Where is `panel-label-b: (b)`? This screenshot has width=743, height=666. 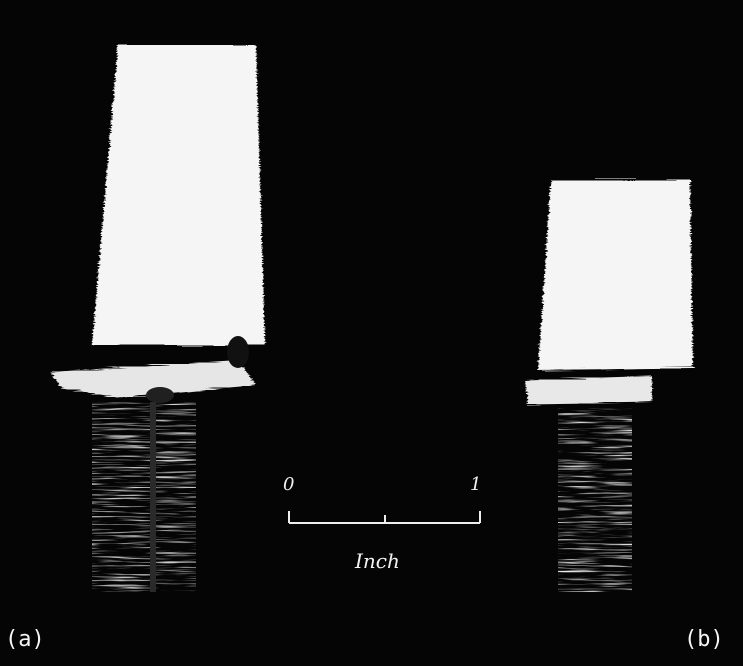
panel-label-b: (b) is located at coordinates (704, 639).